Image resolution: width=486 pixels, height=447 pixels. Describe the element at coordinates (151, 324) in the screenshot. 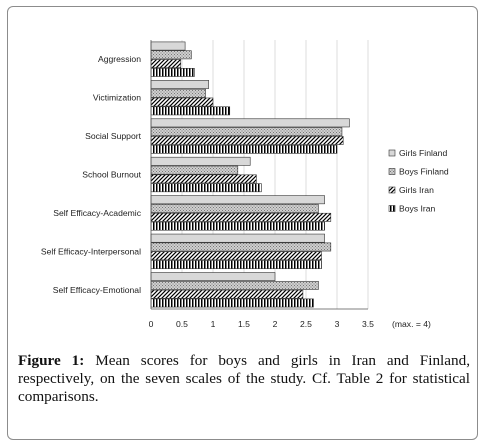

I see `x-tick-label: 0` at that location.